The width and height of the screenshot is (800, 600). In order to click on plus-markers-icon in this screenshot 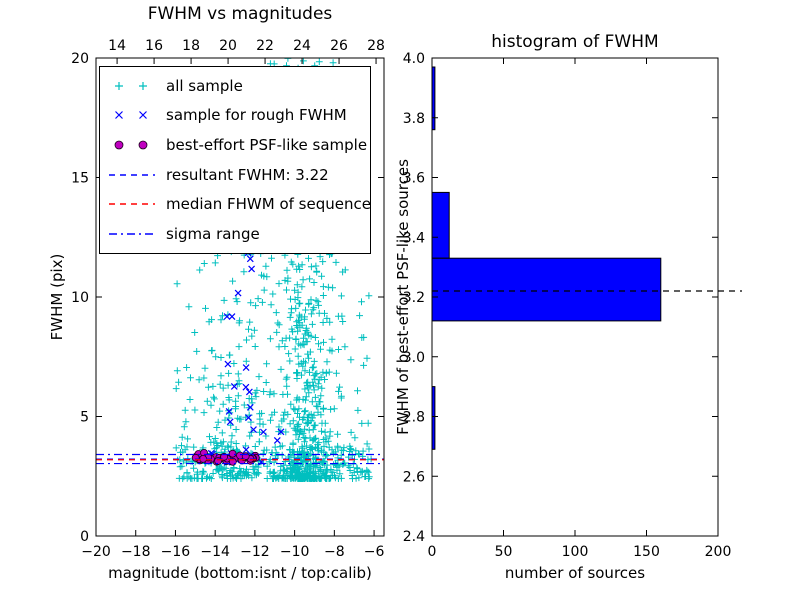, I will do `click(131, 85)`.